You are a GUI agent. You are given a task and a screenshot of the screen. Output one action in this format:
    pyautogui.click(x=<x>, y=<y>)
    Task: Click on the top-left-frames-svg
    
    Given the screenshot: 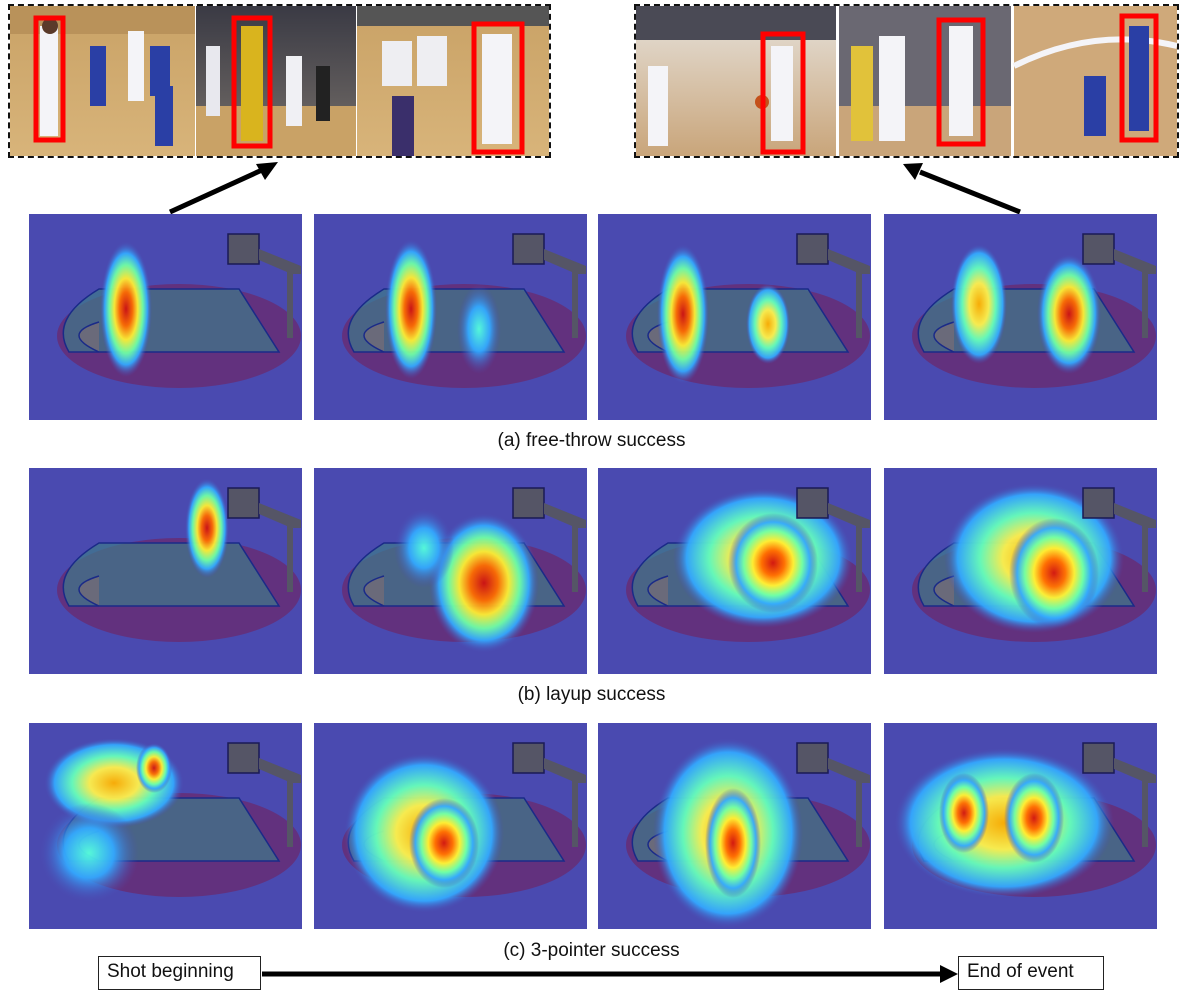 What is the action you would take?
    pyautogui.click(x=279, y=81)
    